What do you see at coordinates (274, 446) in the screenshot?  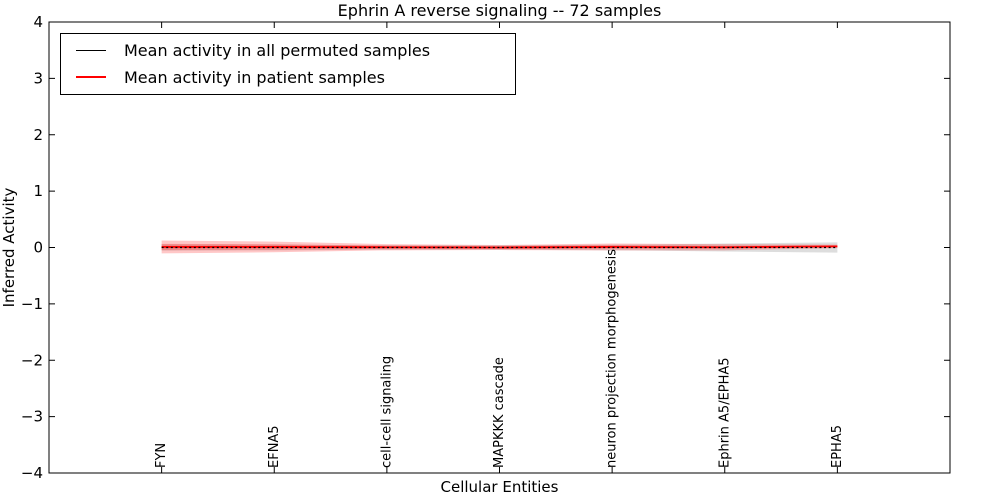 I see `x-category-label: EFNA5` at bounding box center [274, 446].